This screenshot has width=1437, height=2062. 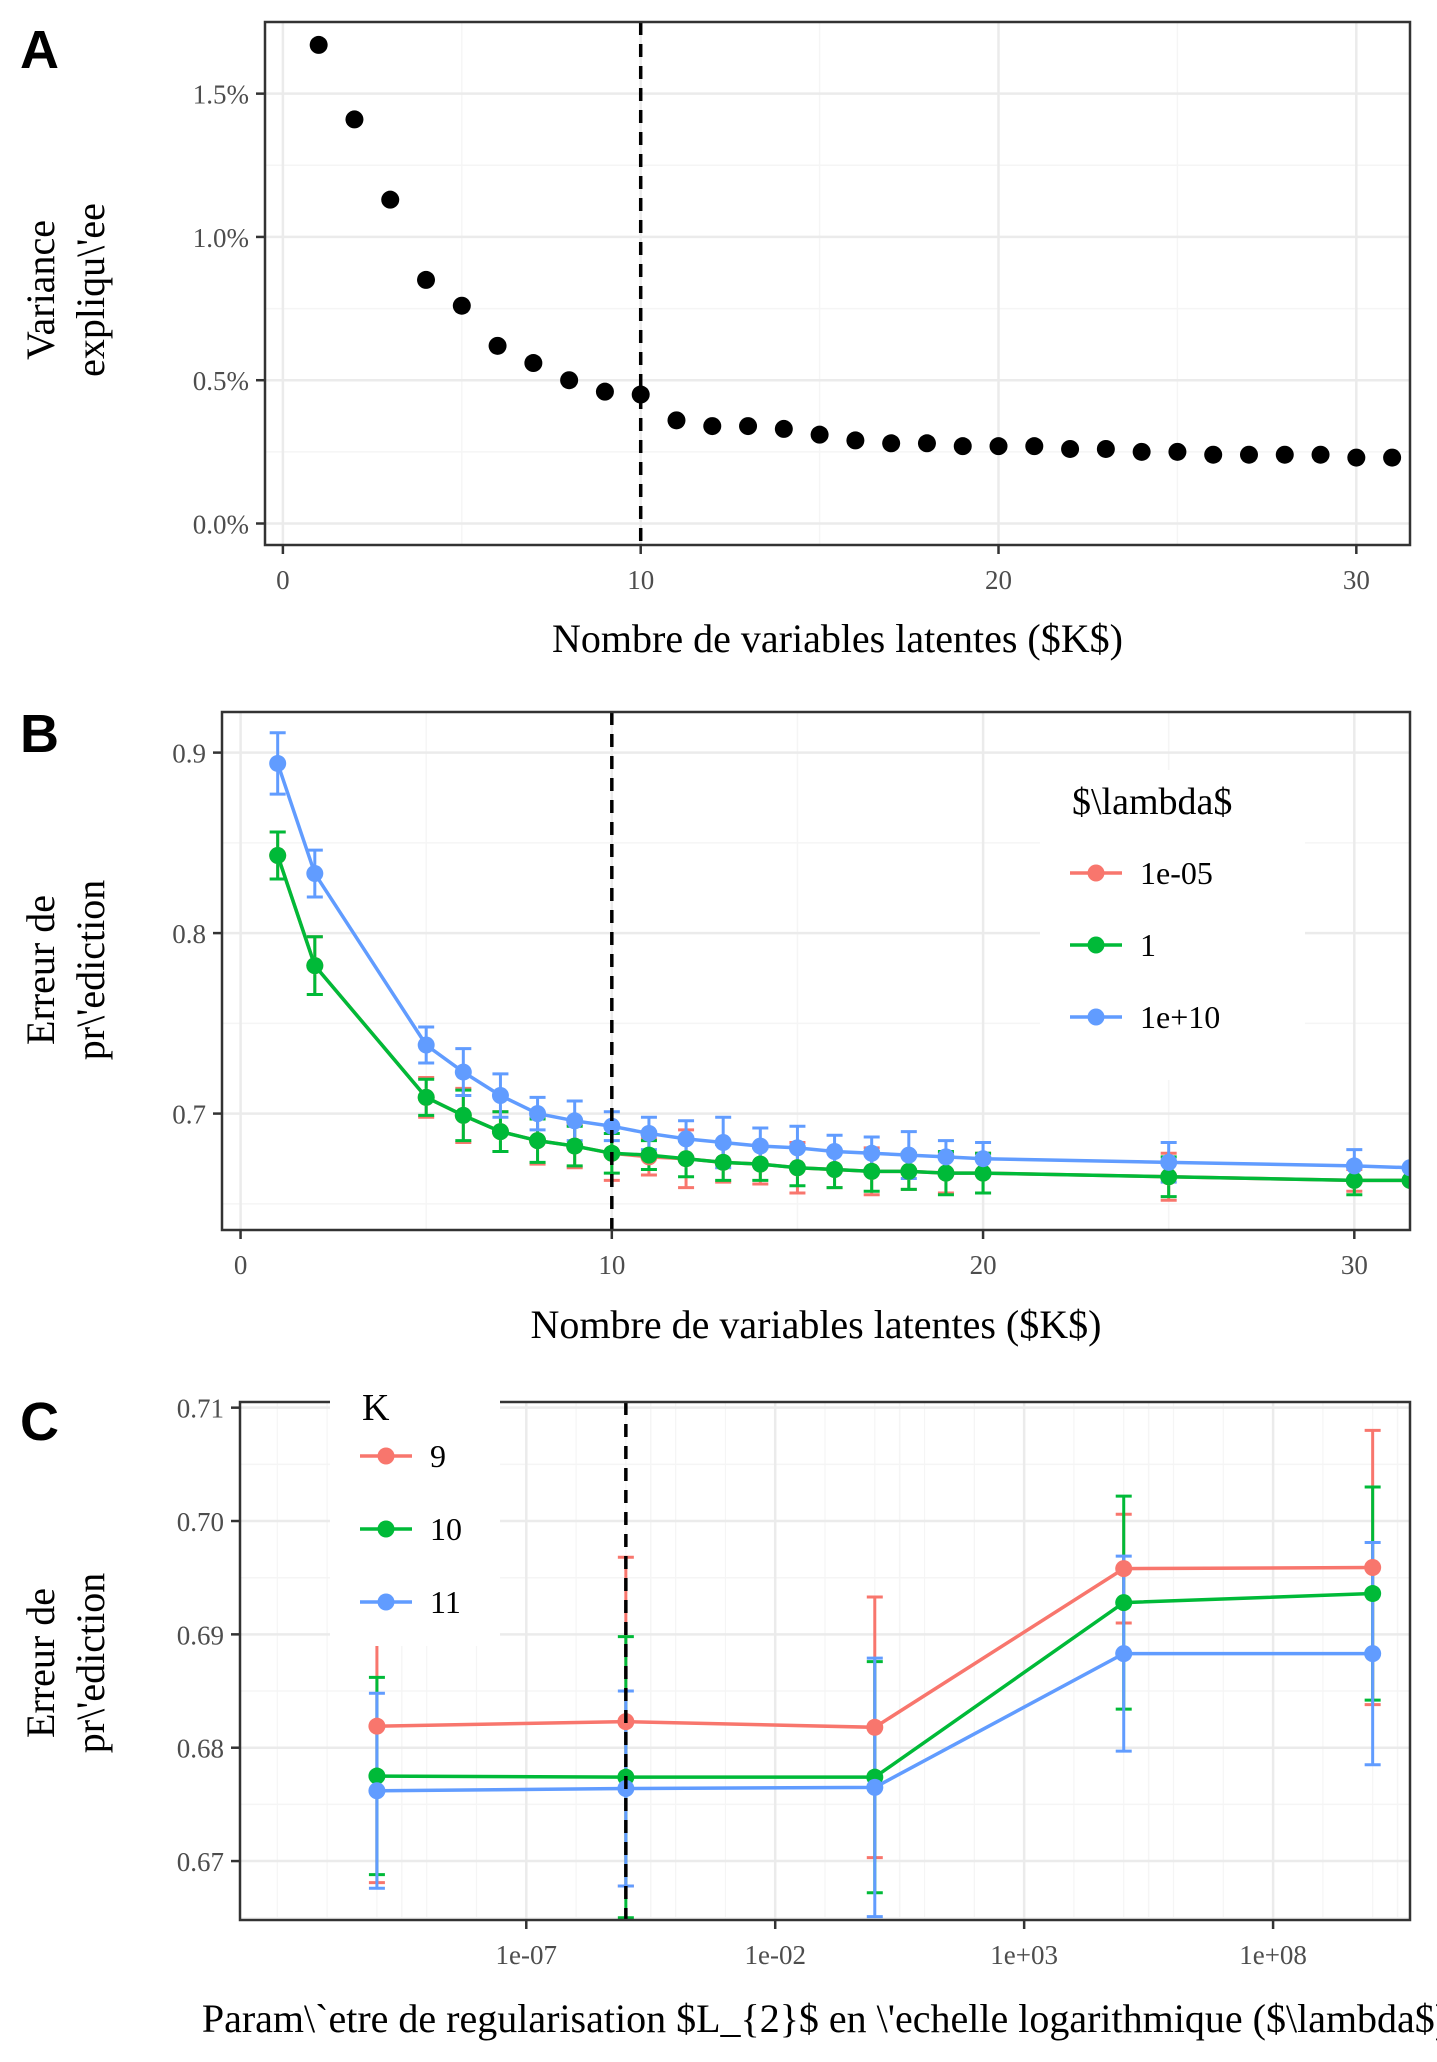 What do you see at coordinates (221, 95) in the screenshot?
I see `y-tick-label: 1.5%` at bounding box center [221, 95].